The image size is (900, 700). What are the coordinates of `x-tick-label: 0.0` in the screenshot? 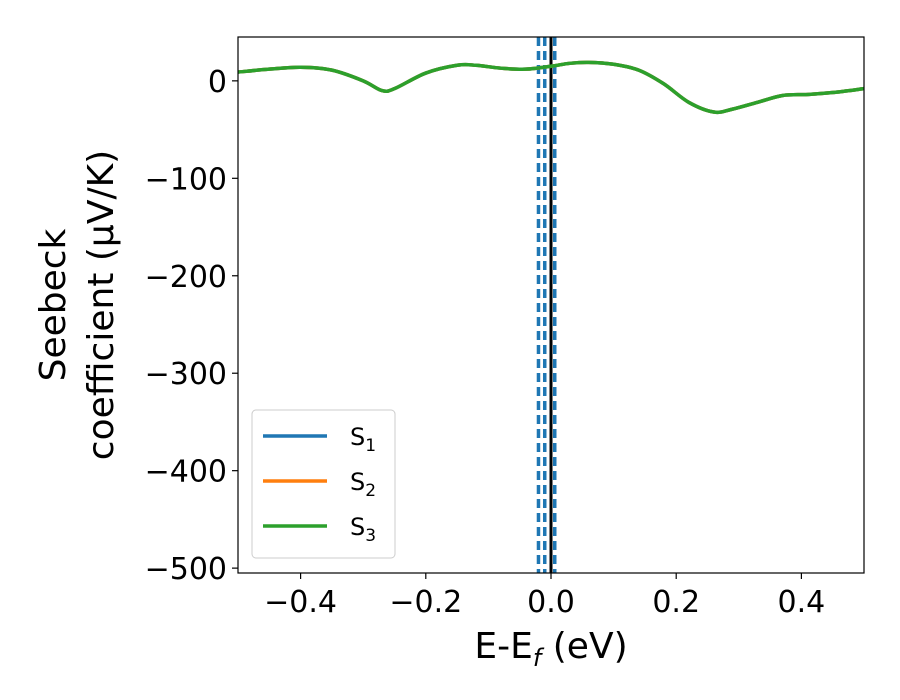 It's located at (551, 602).